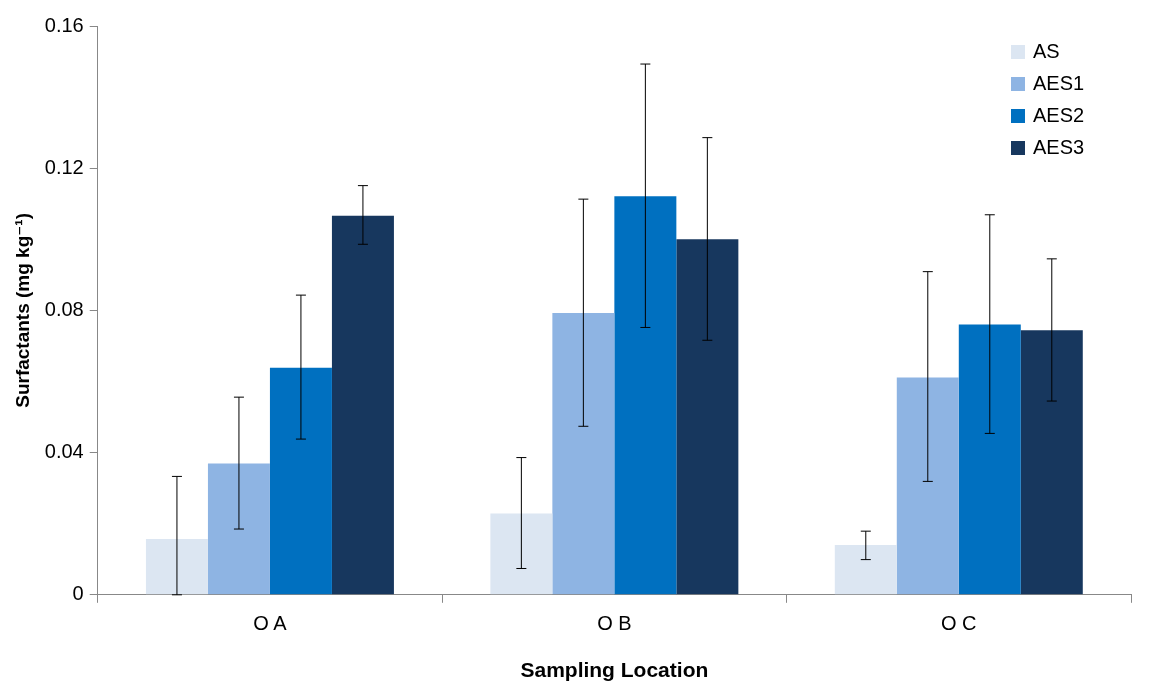 The image size is (1151, 696). What do you see at coordinates (64, 451) in the screenshot?
I see `y-tick-label: 0.04` at bounding box center [64, 451].